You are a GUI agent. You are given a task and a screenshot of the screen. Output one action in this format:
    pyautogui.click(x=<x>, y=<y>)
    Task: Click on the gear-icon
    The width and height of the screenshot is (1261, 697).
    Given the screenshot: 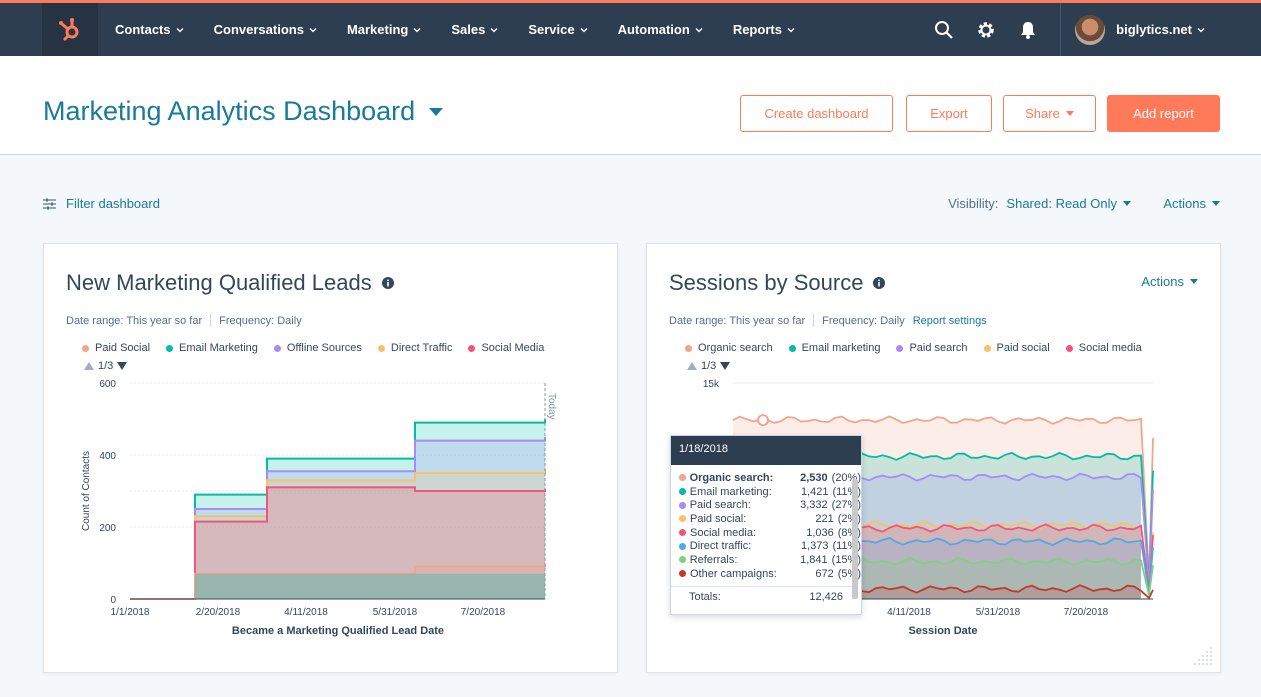 What is the action you would take?
    pyautogui.click(x=986, y=30)
    